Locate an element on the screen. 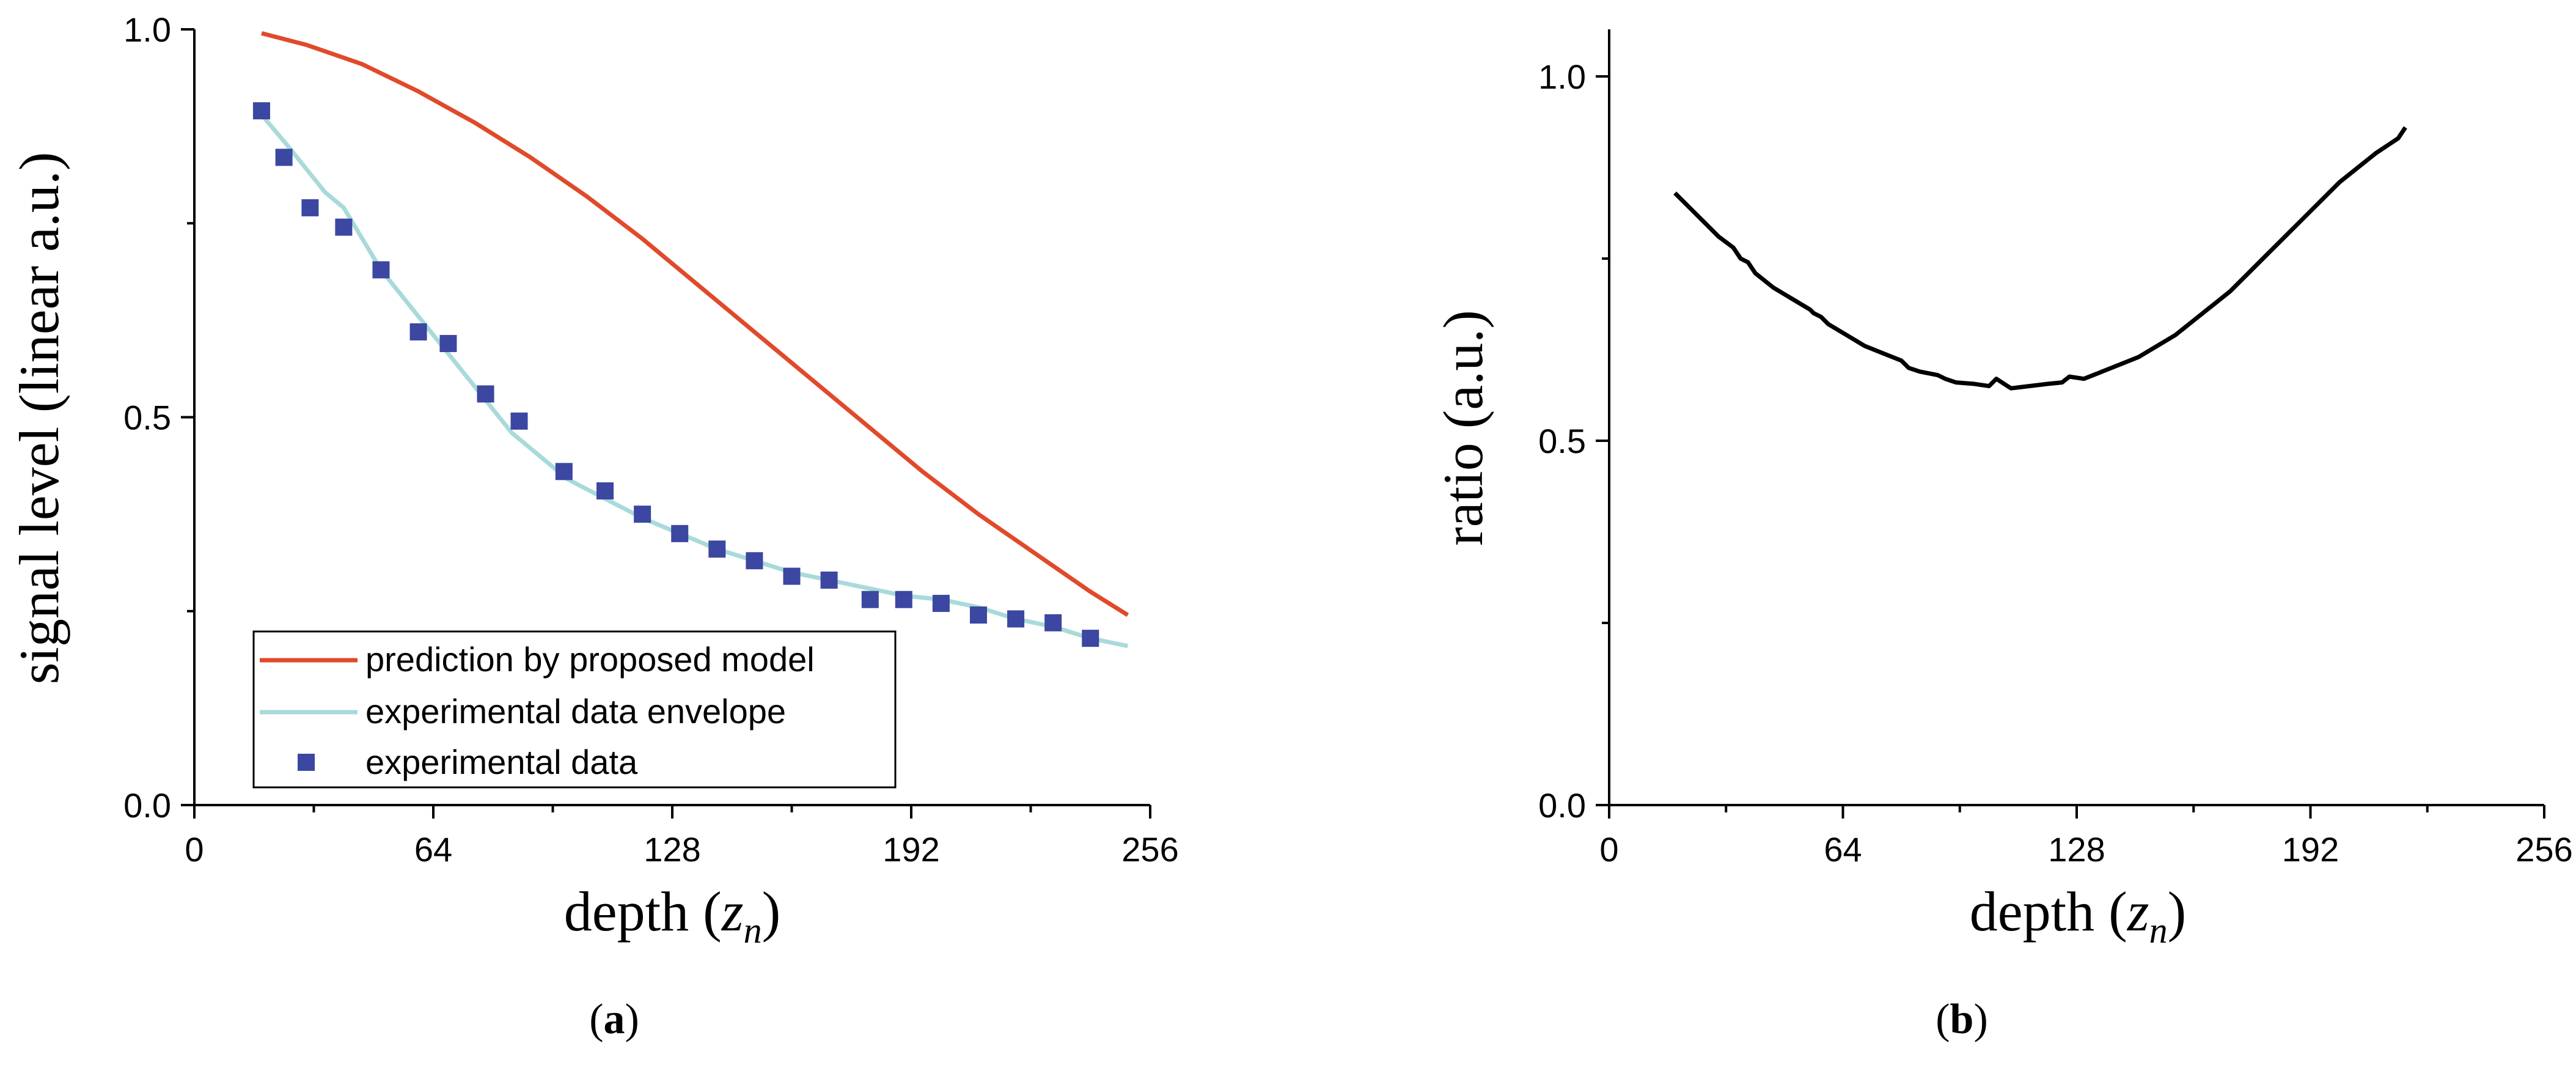 The width and height of the screenshot is (2576, 1071). panel-a-y-tick-label: 1.0 is located at coordinates (147, 29).